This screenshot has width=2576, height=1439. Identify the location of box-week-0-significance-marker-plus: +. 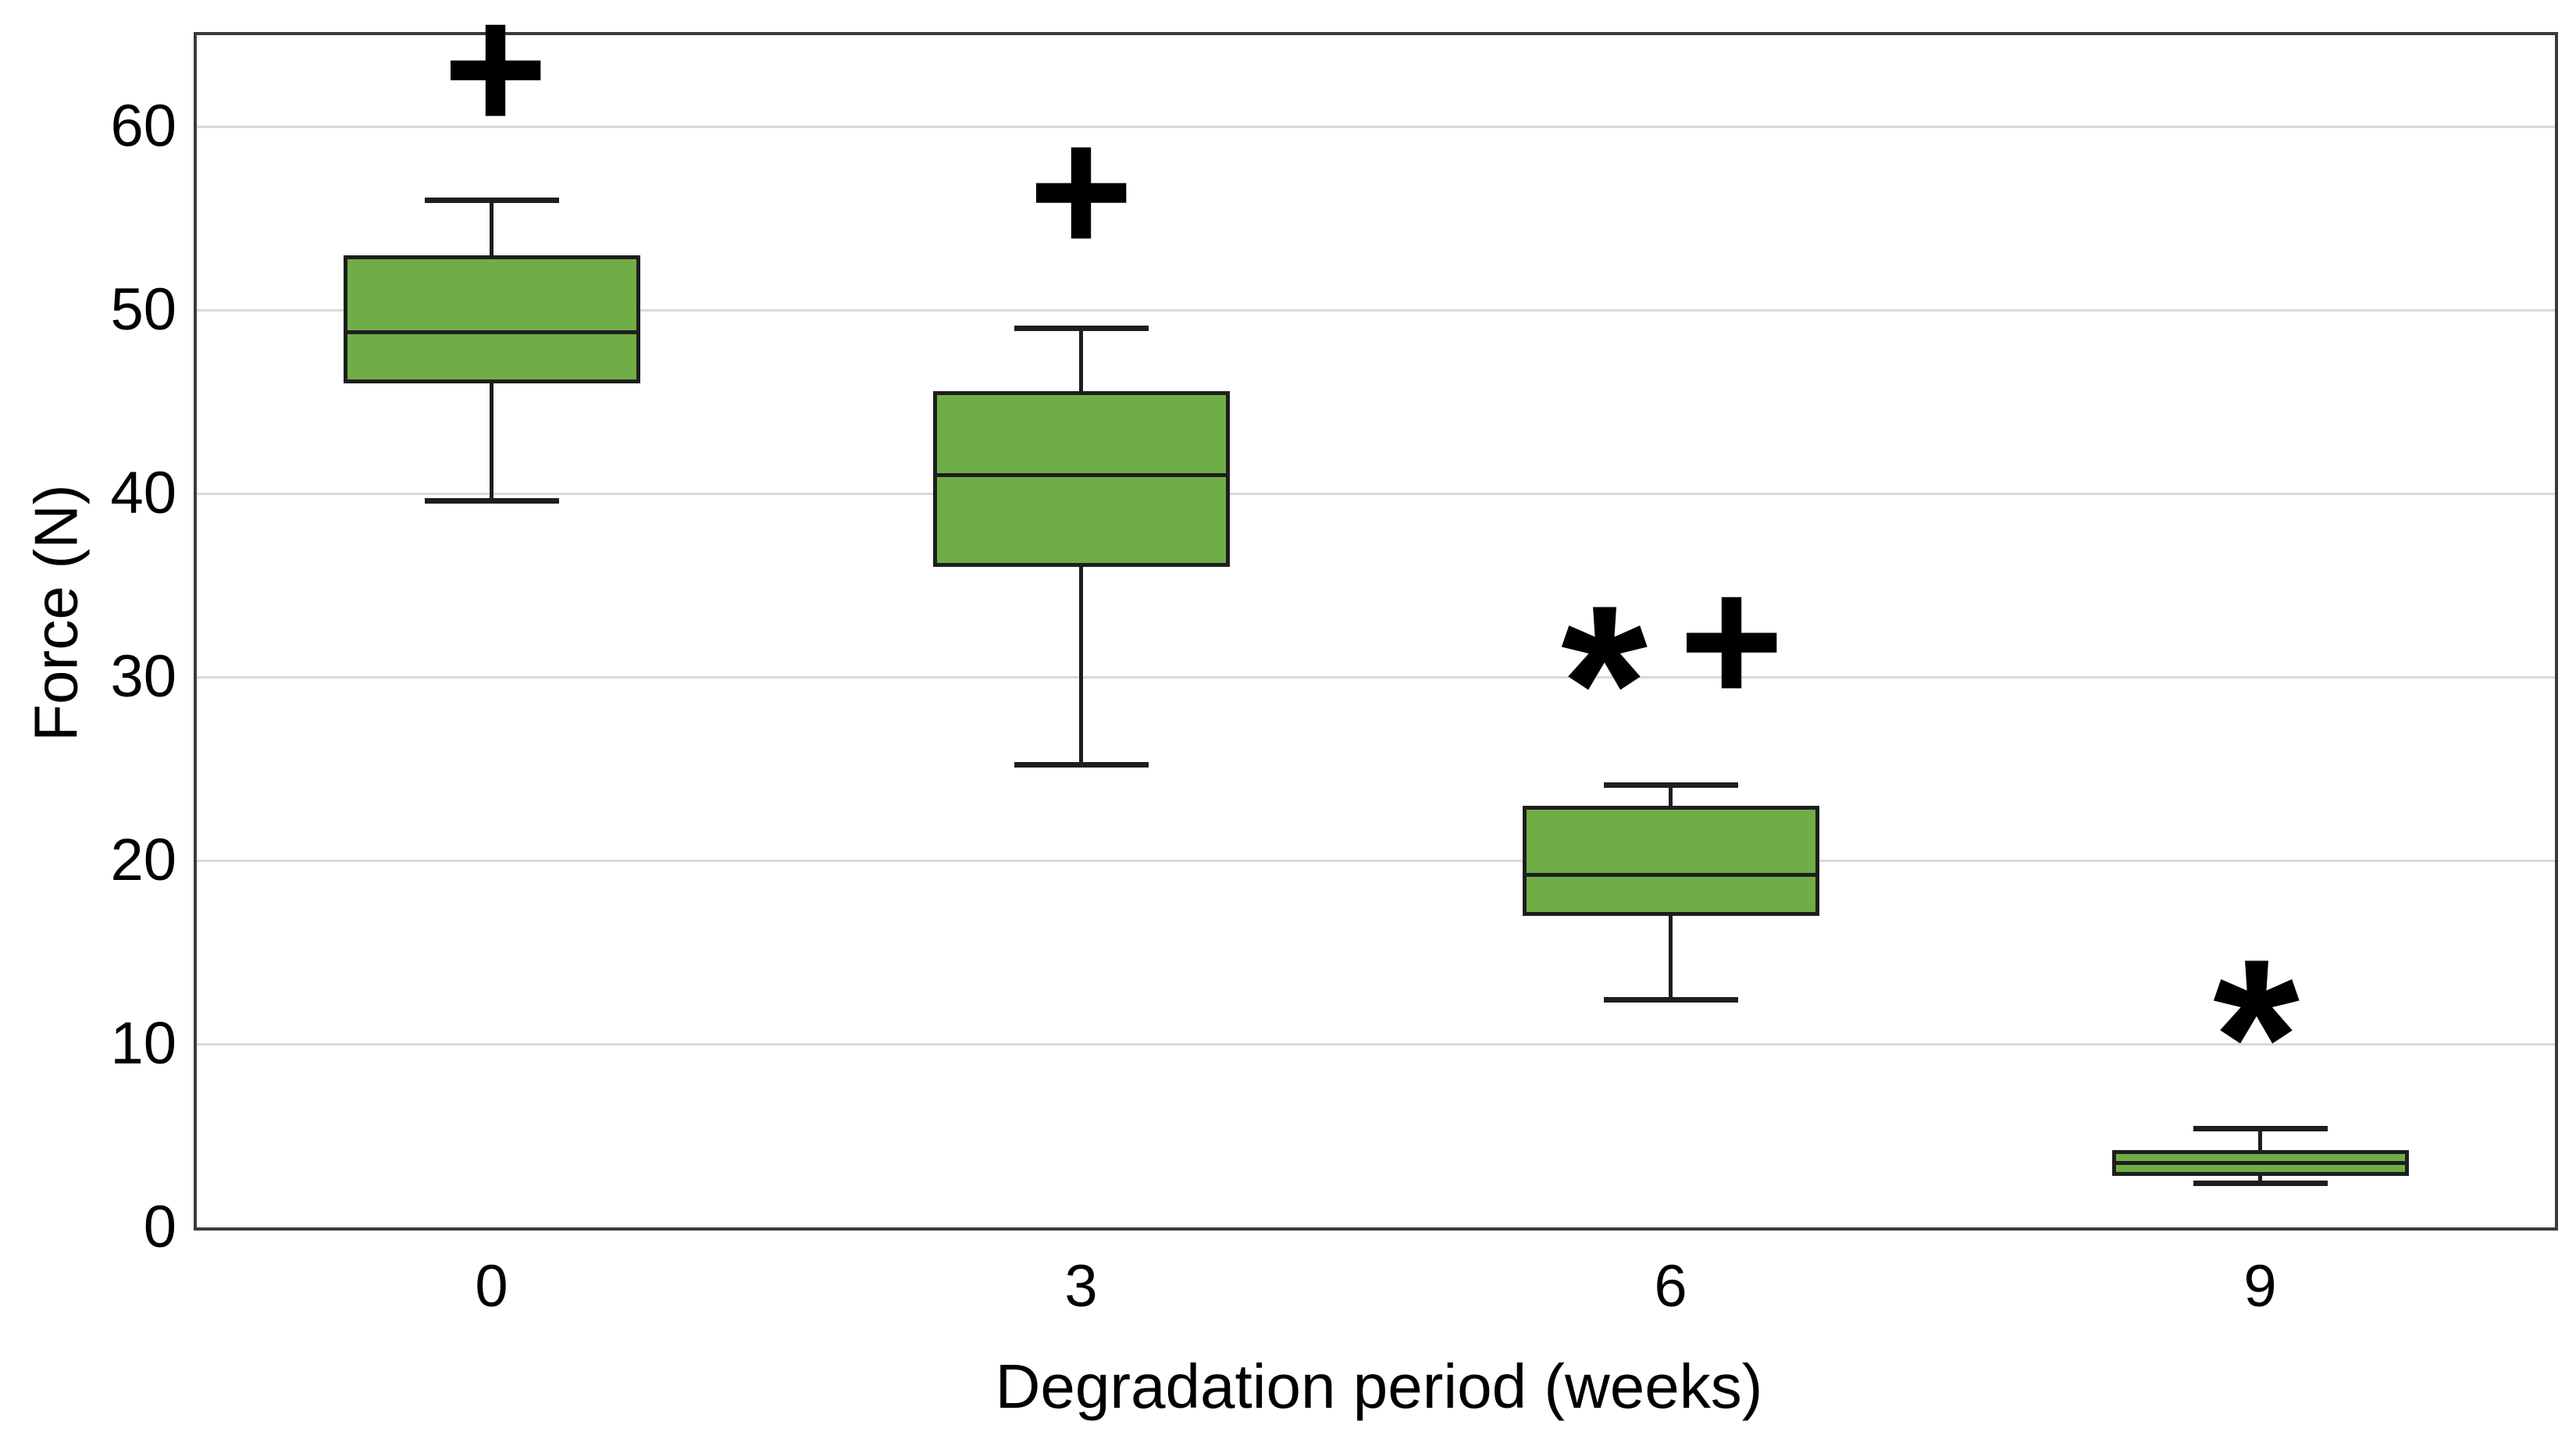
(496, 84).